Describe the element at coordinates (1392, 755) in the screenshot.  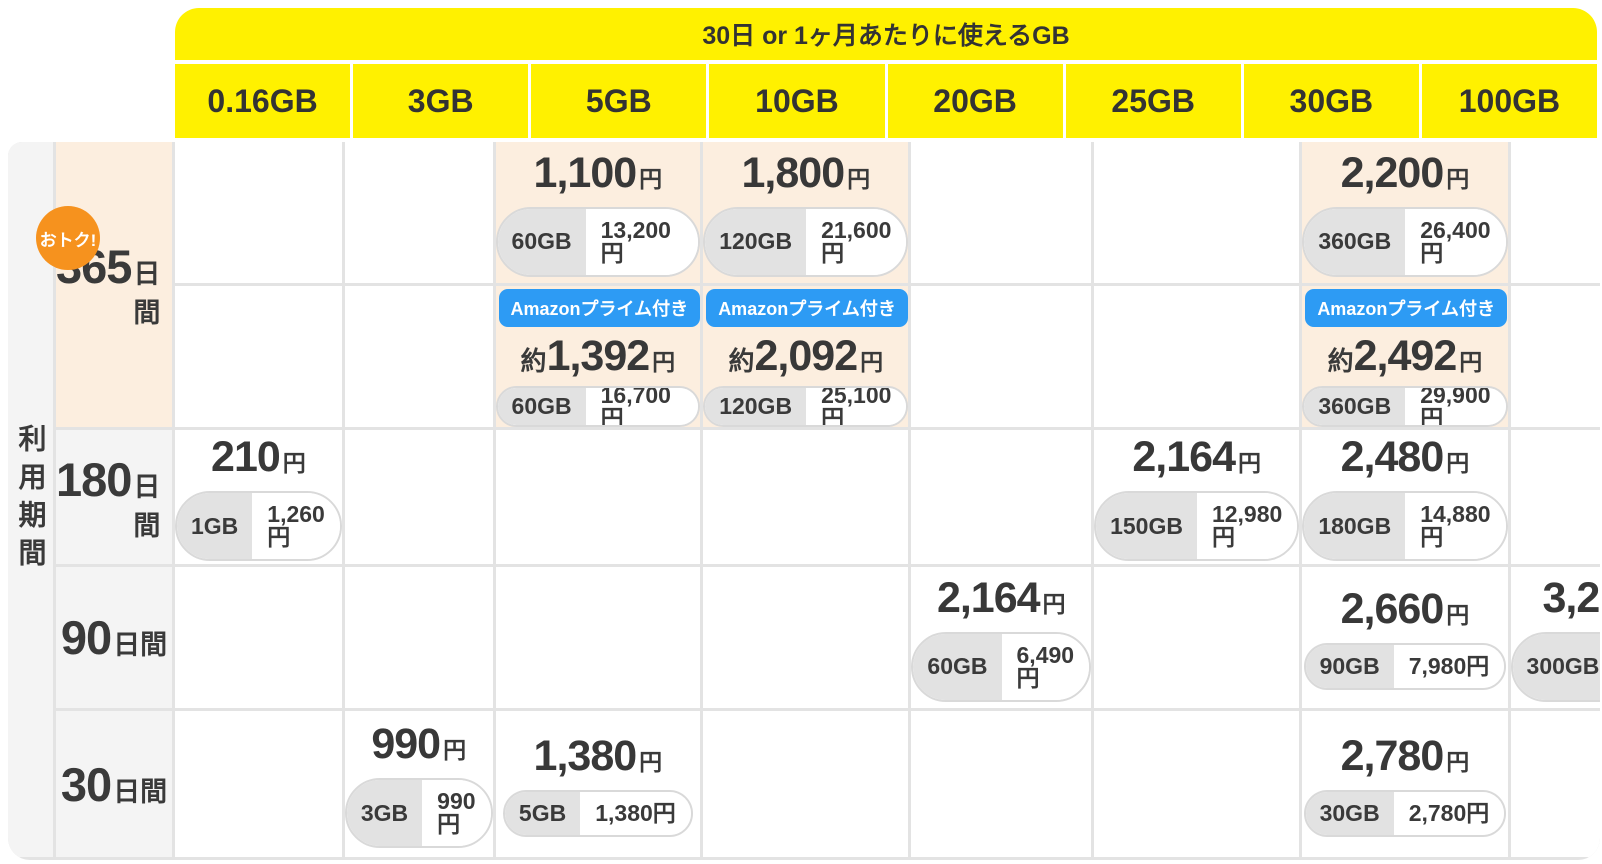
I see `price-amount: 2,780` at that location.